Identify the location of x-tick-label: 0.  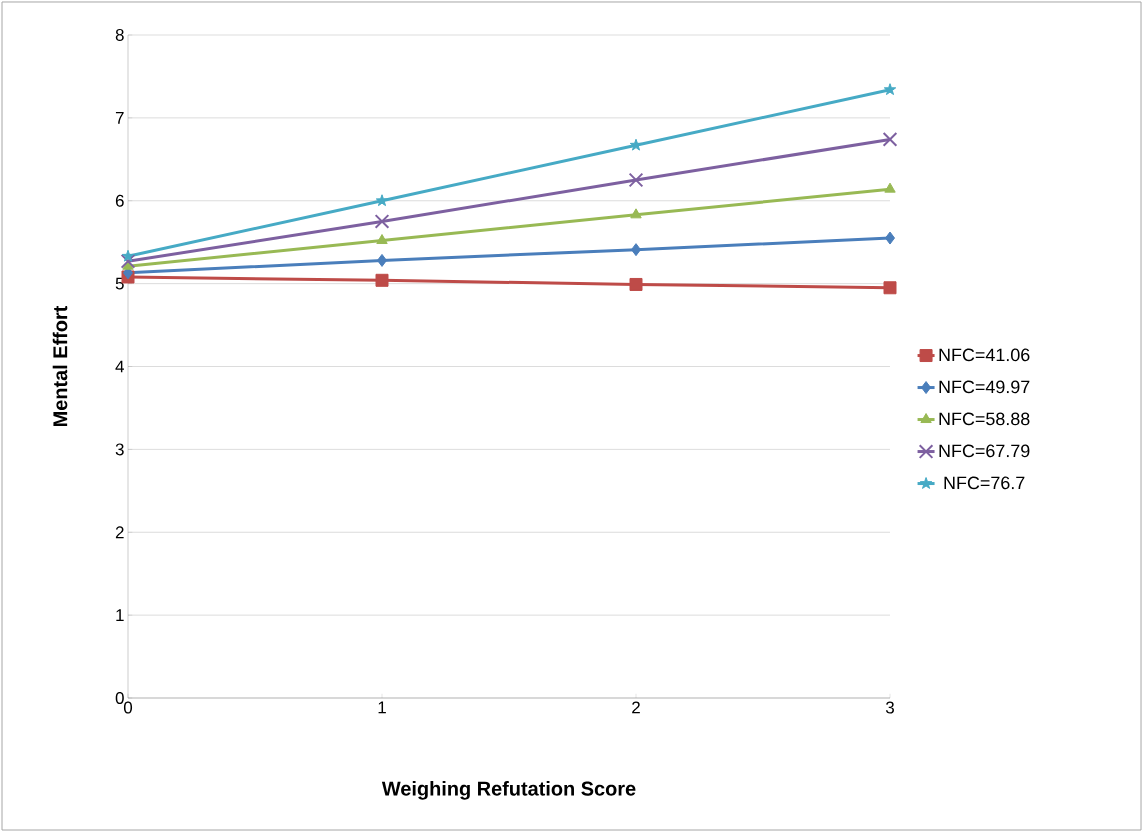
(128, 707).